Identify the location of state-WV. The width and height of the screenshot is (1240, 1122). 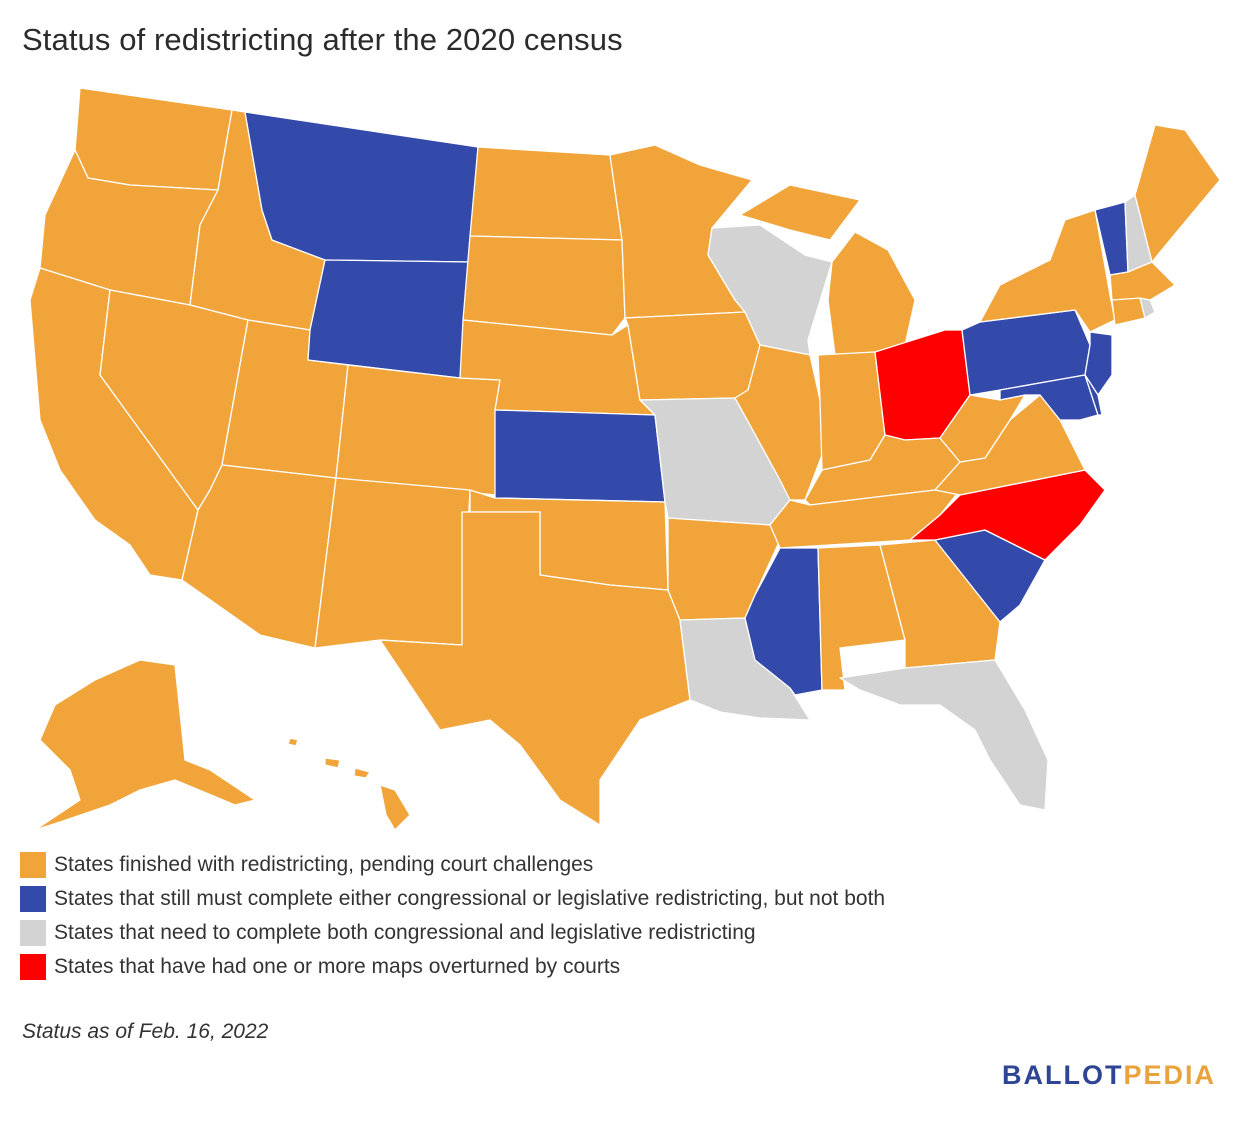
(982, 428).